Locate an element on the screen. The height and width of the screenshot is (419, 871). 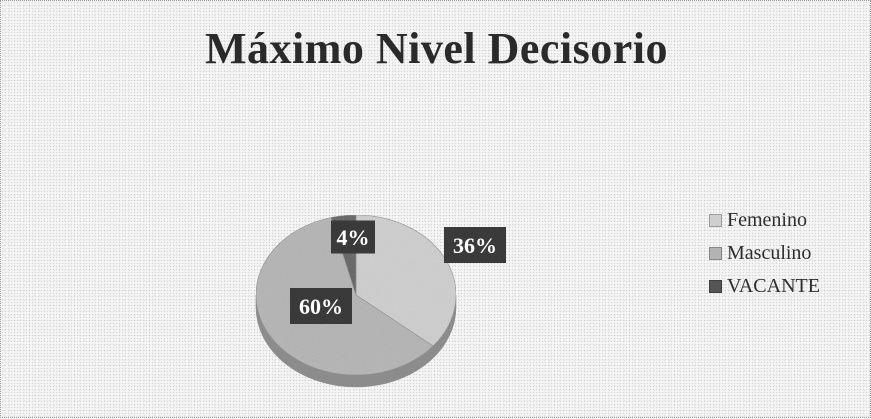
legend-item-femenino: Femenino is located at coordinates (764, 220).